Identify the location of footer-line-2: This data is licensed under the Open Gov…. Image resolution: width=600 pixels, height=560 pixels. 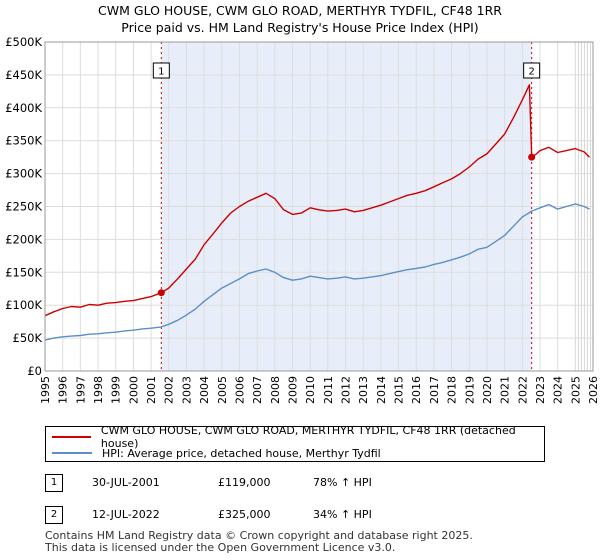
(220, 547).